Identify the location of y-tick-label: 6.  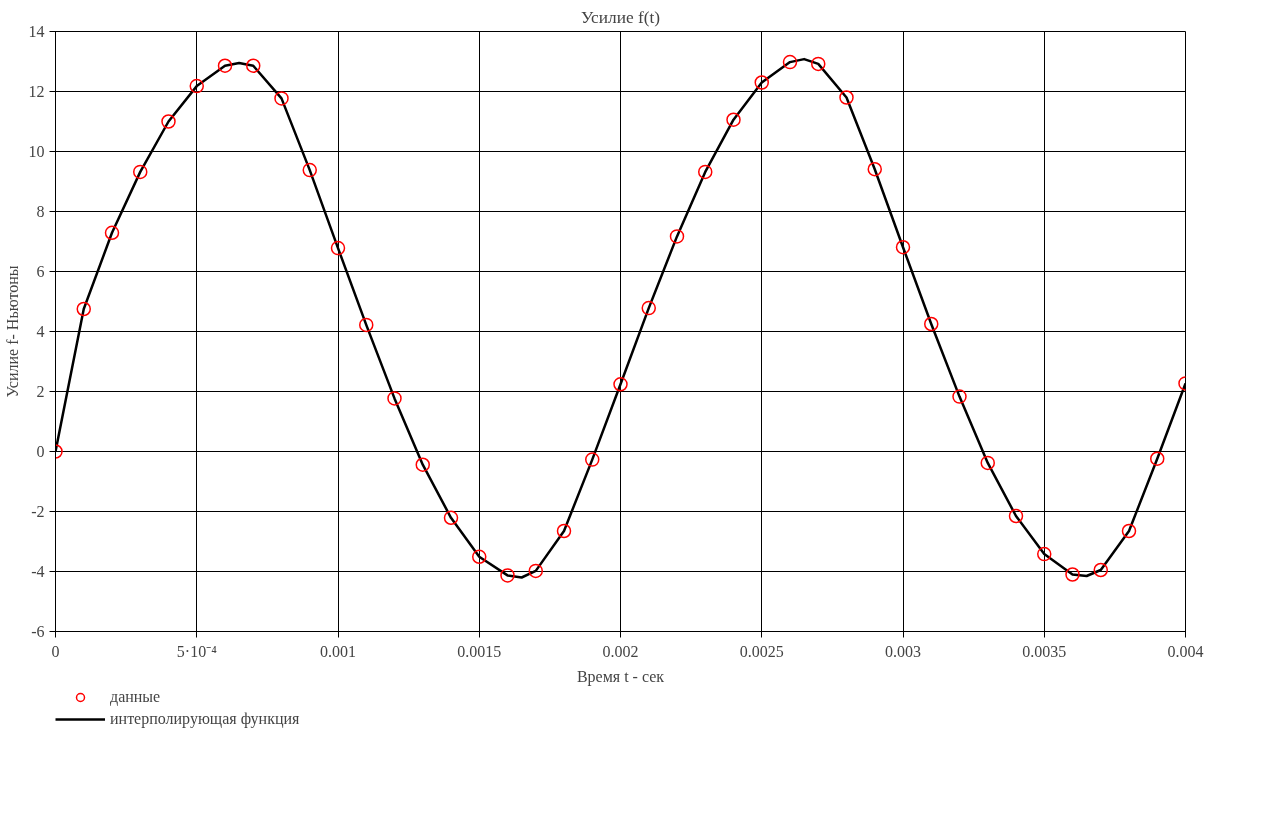
(40, 271).